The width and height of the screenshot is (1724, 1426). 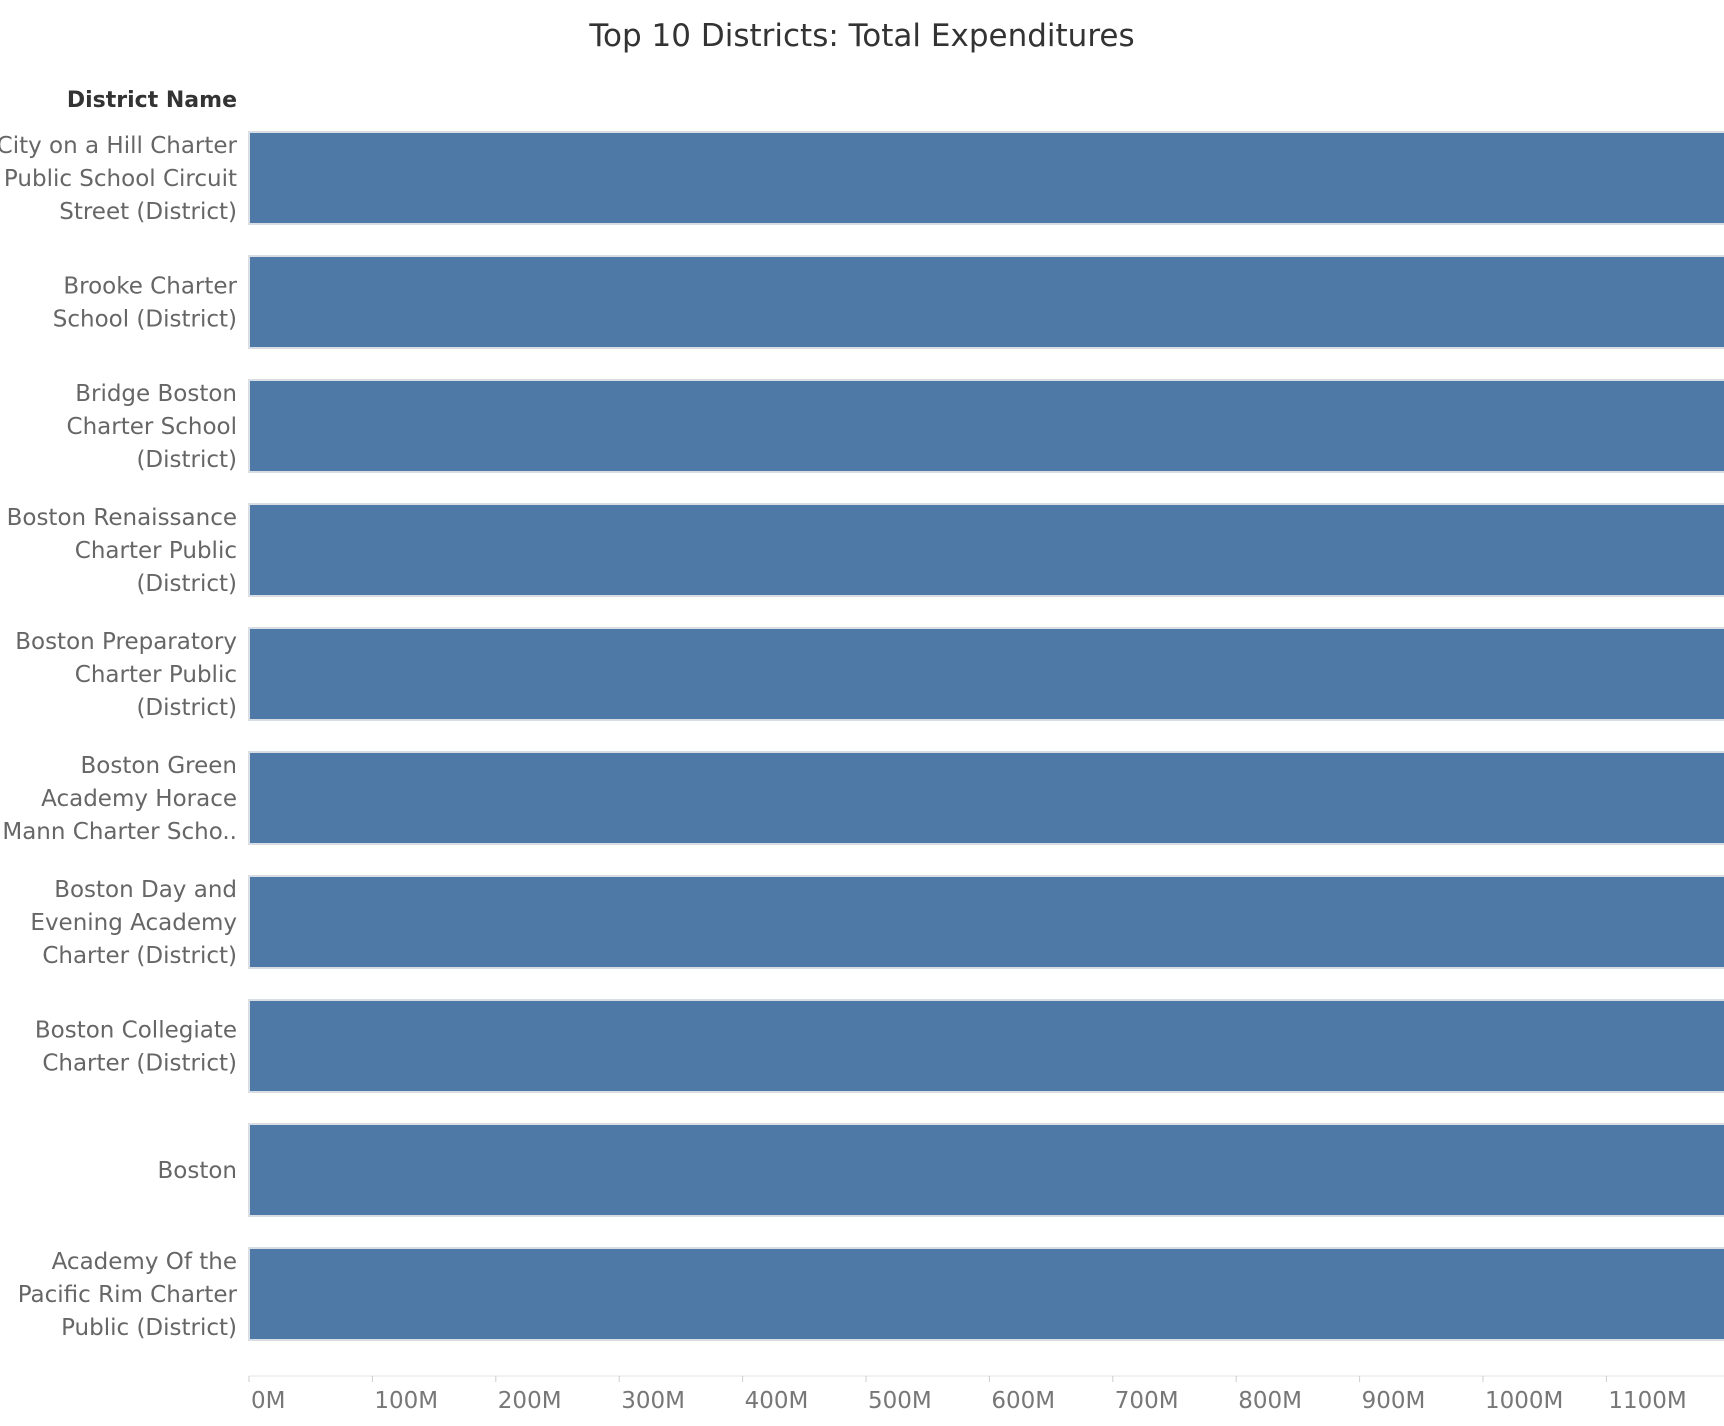 I want to click on x-tick-label: 1000M, so click(x=1524, y=1401).